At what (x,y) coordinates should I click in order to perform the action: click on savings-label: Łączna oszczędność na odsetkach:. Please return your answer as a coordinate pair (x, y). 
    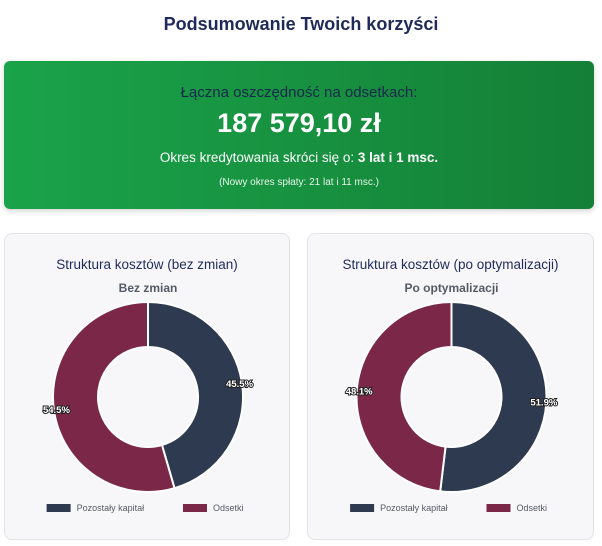
    Looking at the image, I should click on (299, 92).